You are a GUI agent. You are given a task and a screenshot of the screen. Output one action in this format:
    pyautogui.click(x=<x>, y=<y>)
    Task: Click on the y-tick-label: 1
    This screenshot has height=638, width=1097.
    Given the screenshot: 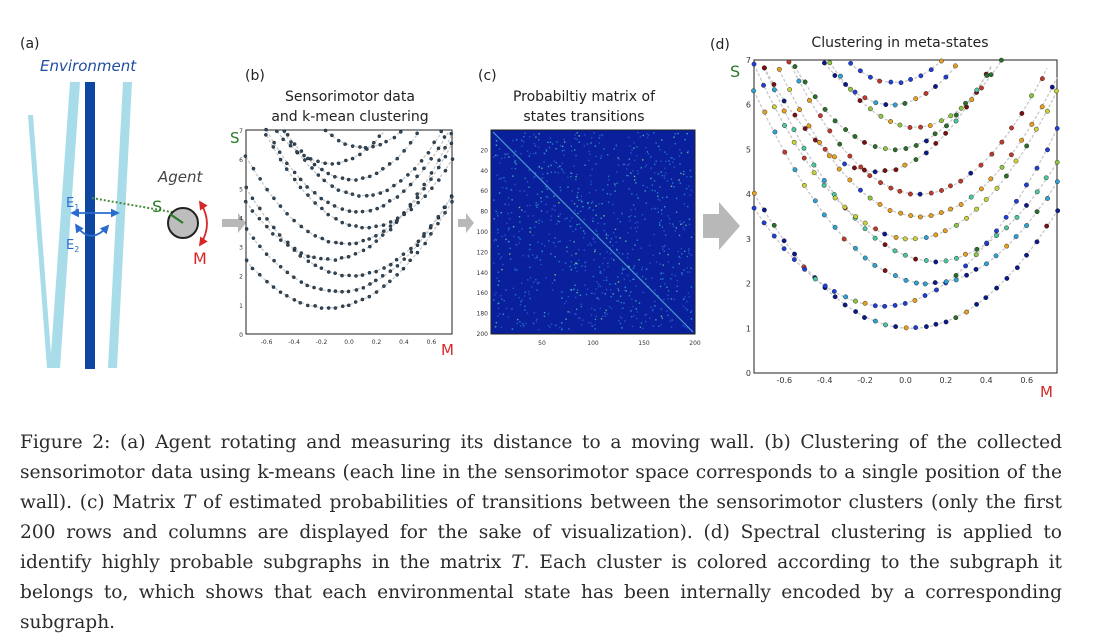 What is the action you would take?
    pyautogui.click(x=748, y=328)
    